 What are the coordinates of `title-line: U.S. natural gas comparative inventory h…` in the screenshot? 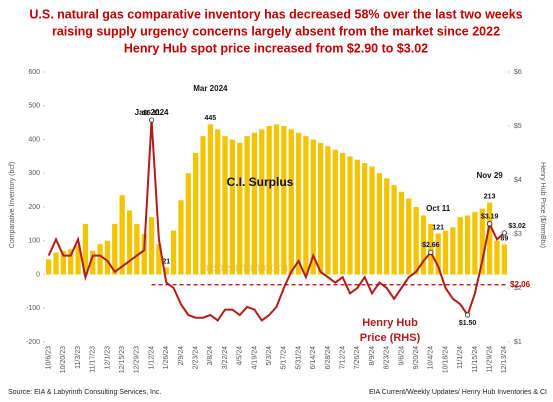 It's located at (275, 14).